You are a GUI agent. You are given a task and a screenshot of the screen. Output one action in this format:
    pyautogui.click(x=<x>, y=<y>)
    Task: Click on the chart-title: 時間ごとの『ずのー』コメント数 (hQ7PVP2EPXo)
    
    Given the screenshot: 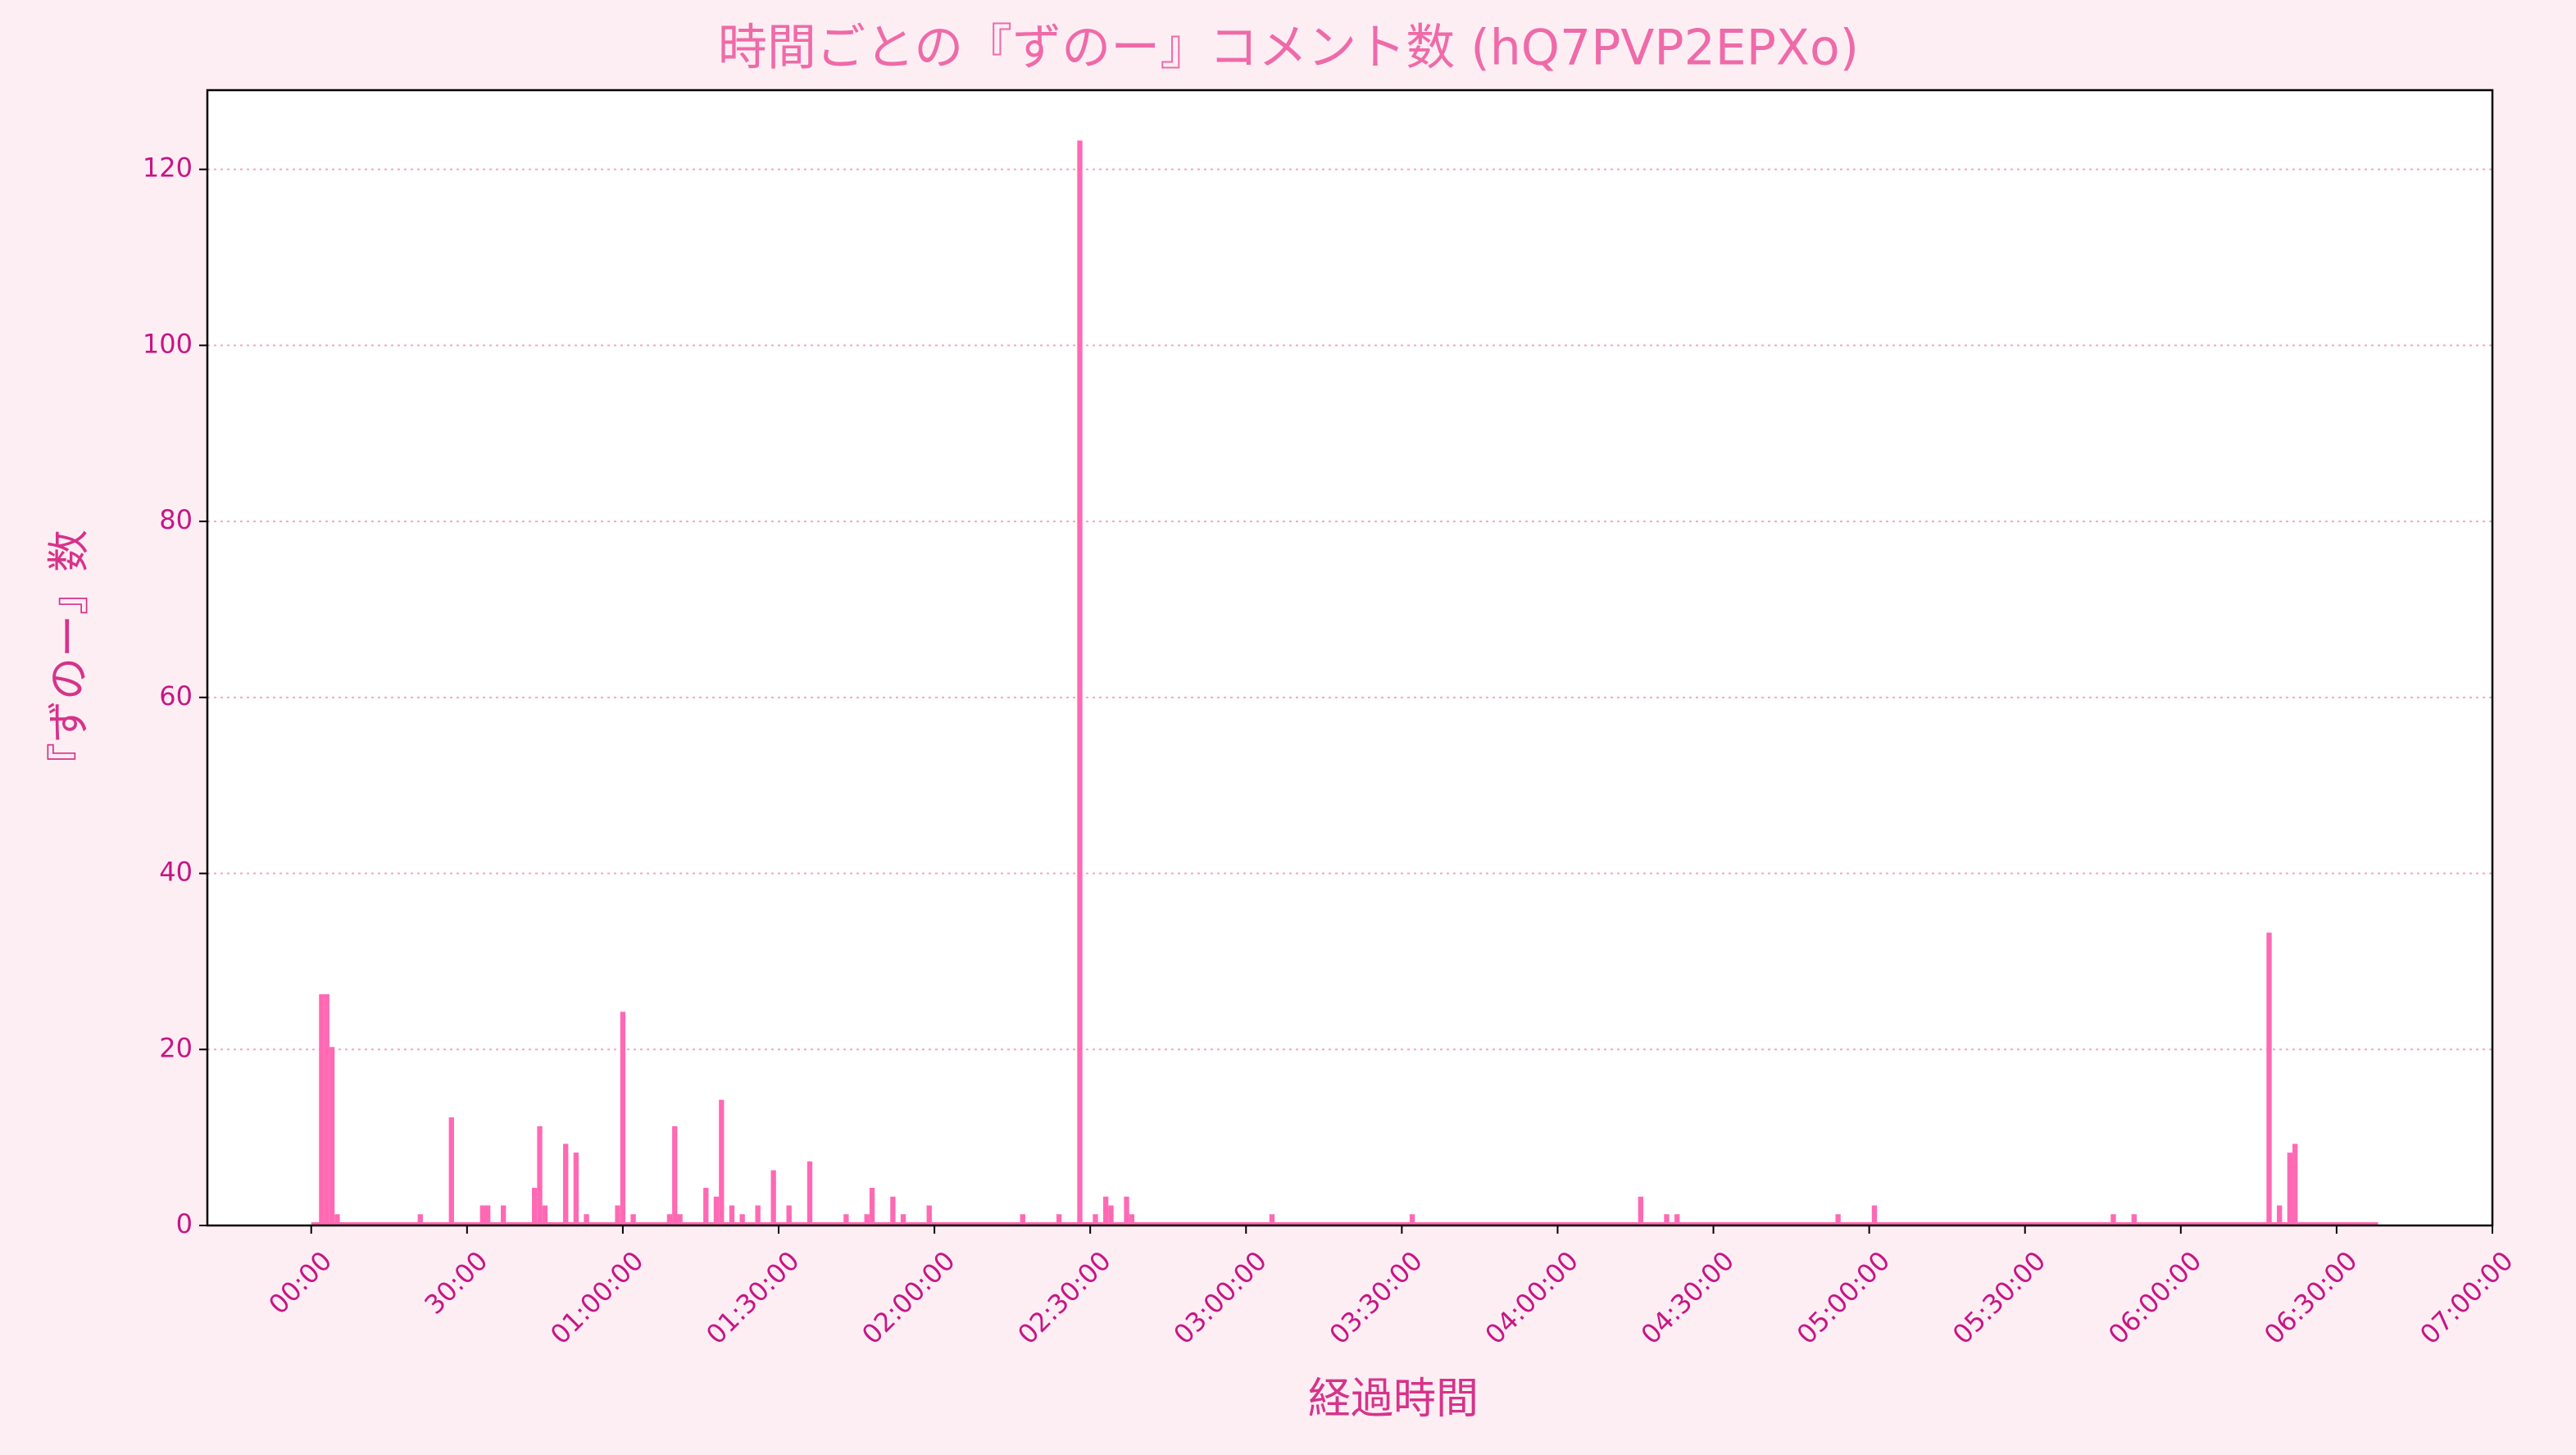 What is the action you would take?
    pyautogui.click(x=1288, y=49)
    